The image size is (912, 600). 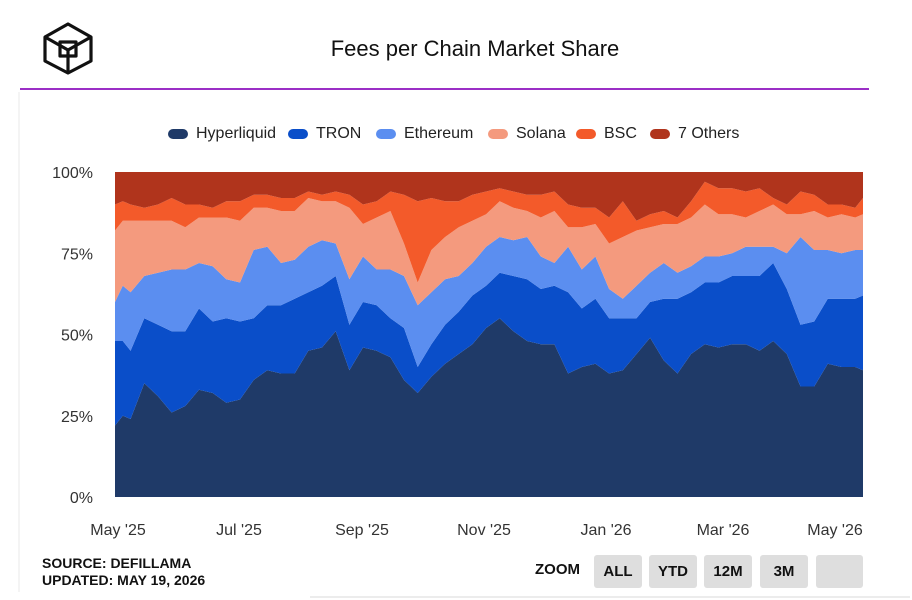 What do you see at coordinates (541, 133) in the screenshot?
I see `legend-label: Solana` at bounding box center [541, 133].